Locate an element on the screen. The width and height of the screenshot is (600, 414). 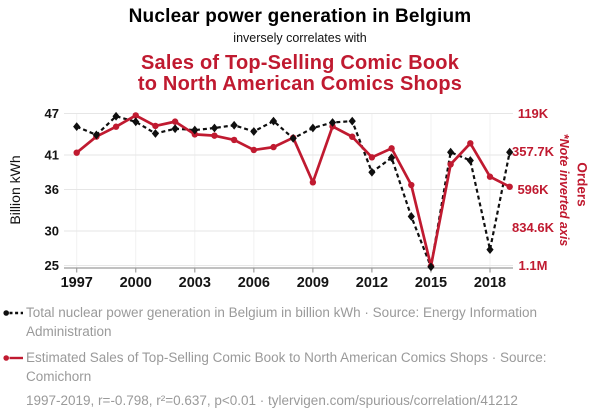
svg-text: 36 is located at coordinates (52, 189).